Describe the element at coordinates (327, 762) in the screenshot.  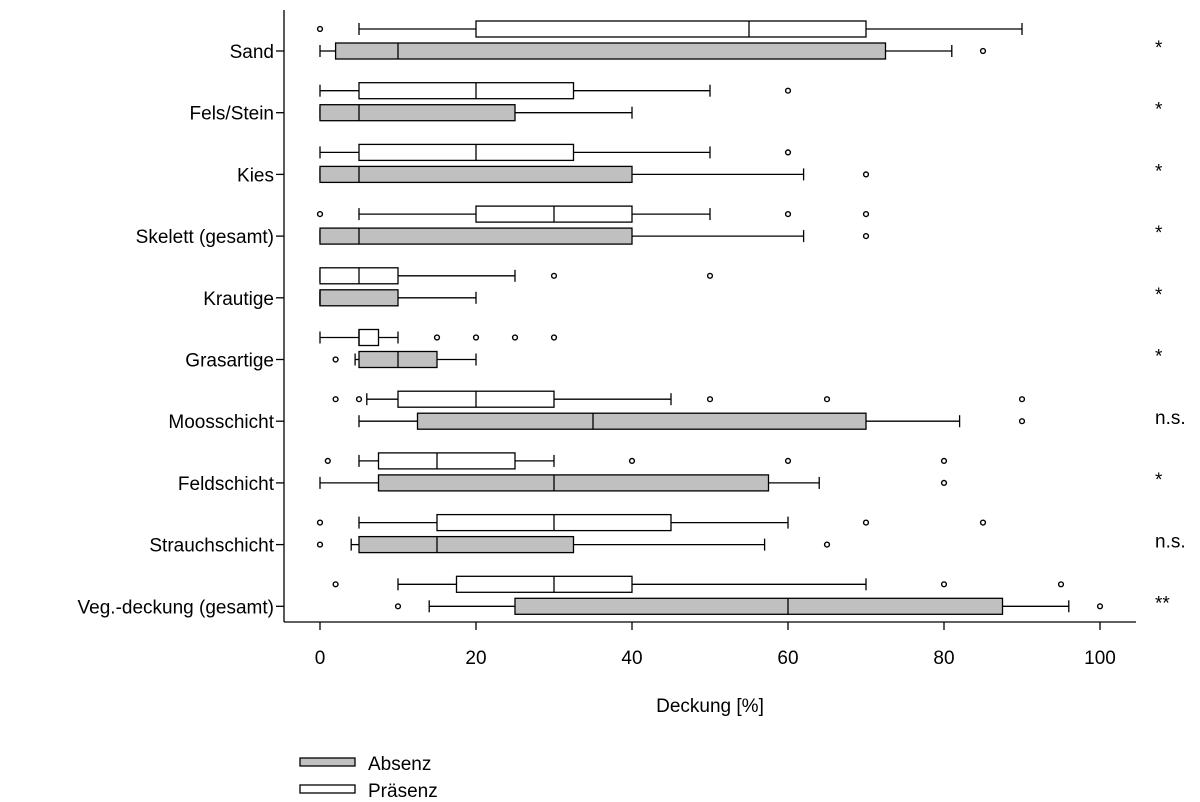
I see `legend-swatch-absenz` at that location.